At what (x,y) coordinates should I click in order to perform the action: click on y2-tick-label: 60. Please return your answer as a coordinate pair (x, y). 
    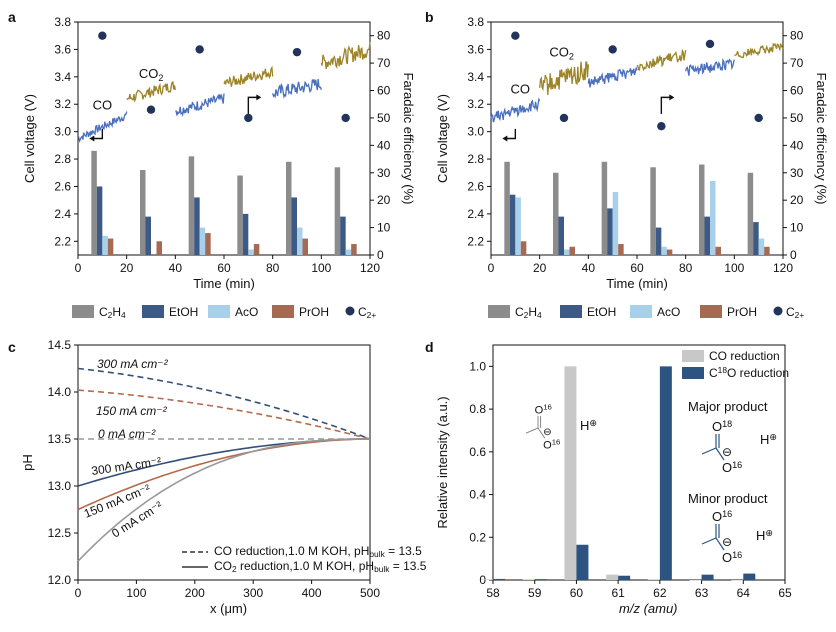
    Looking at the image, I should click on (384, 91).